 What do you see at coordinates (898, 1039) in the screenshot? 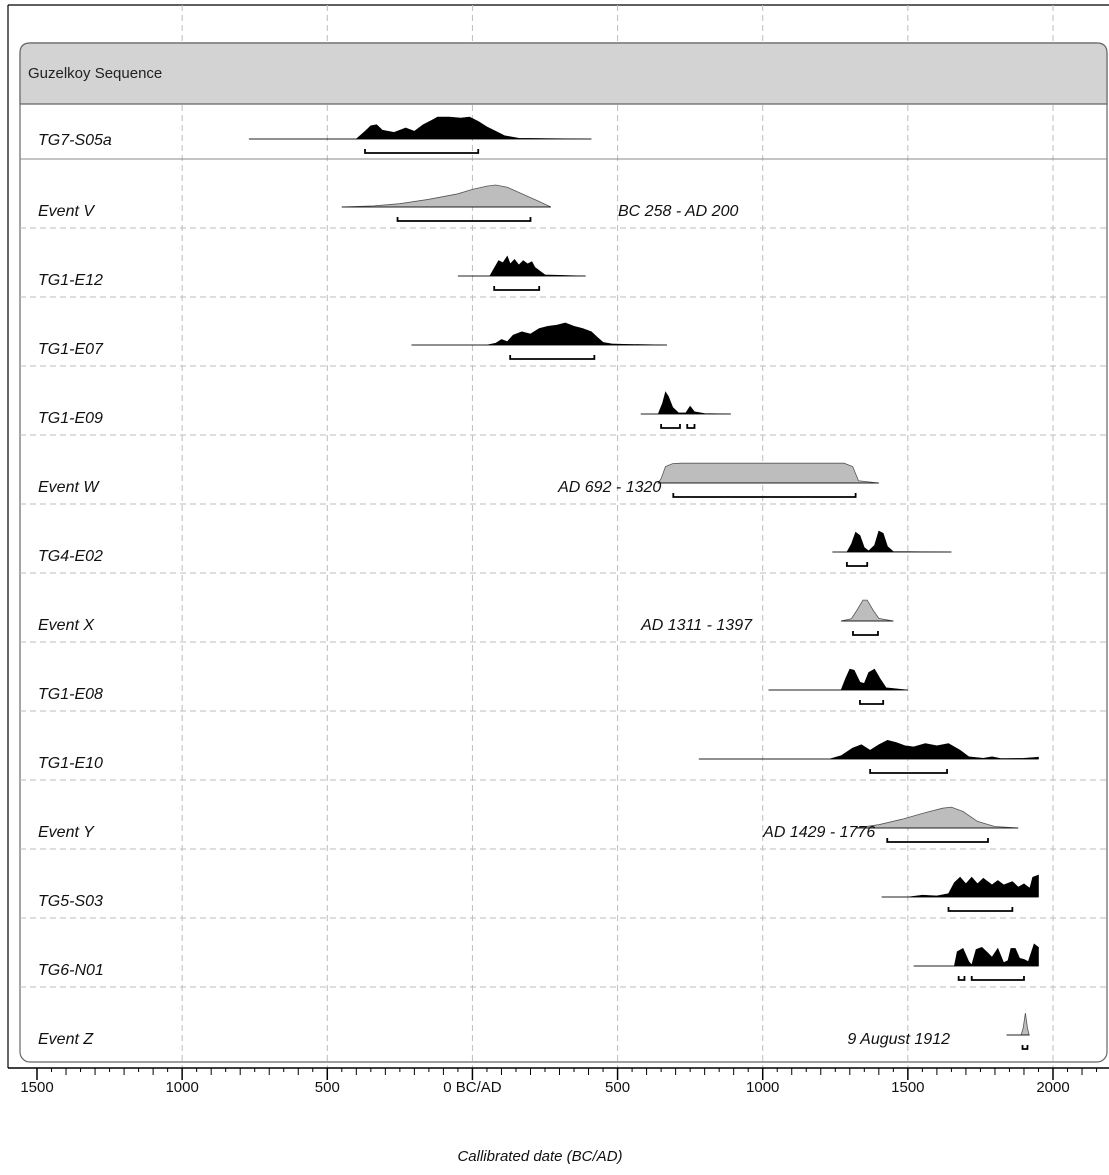
I see `event-range-label: 9 August 1912` at bounding box center [898, 1039].